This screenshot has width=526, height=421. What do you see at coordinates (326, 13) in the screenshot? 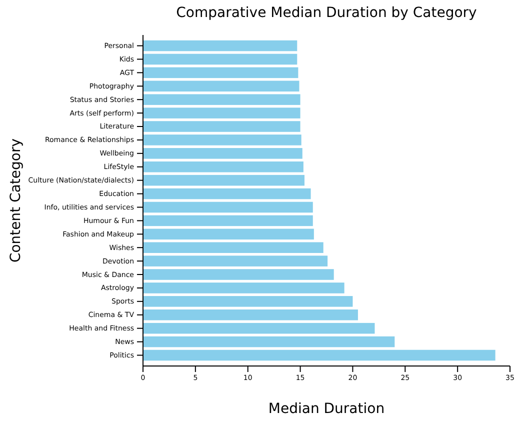
I see `chart-title: Comparative Median Duration by Category` at bounding box center [326, 13].